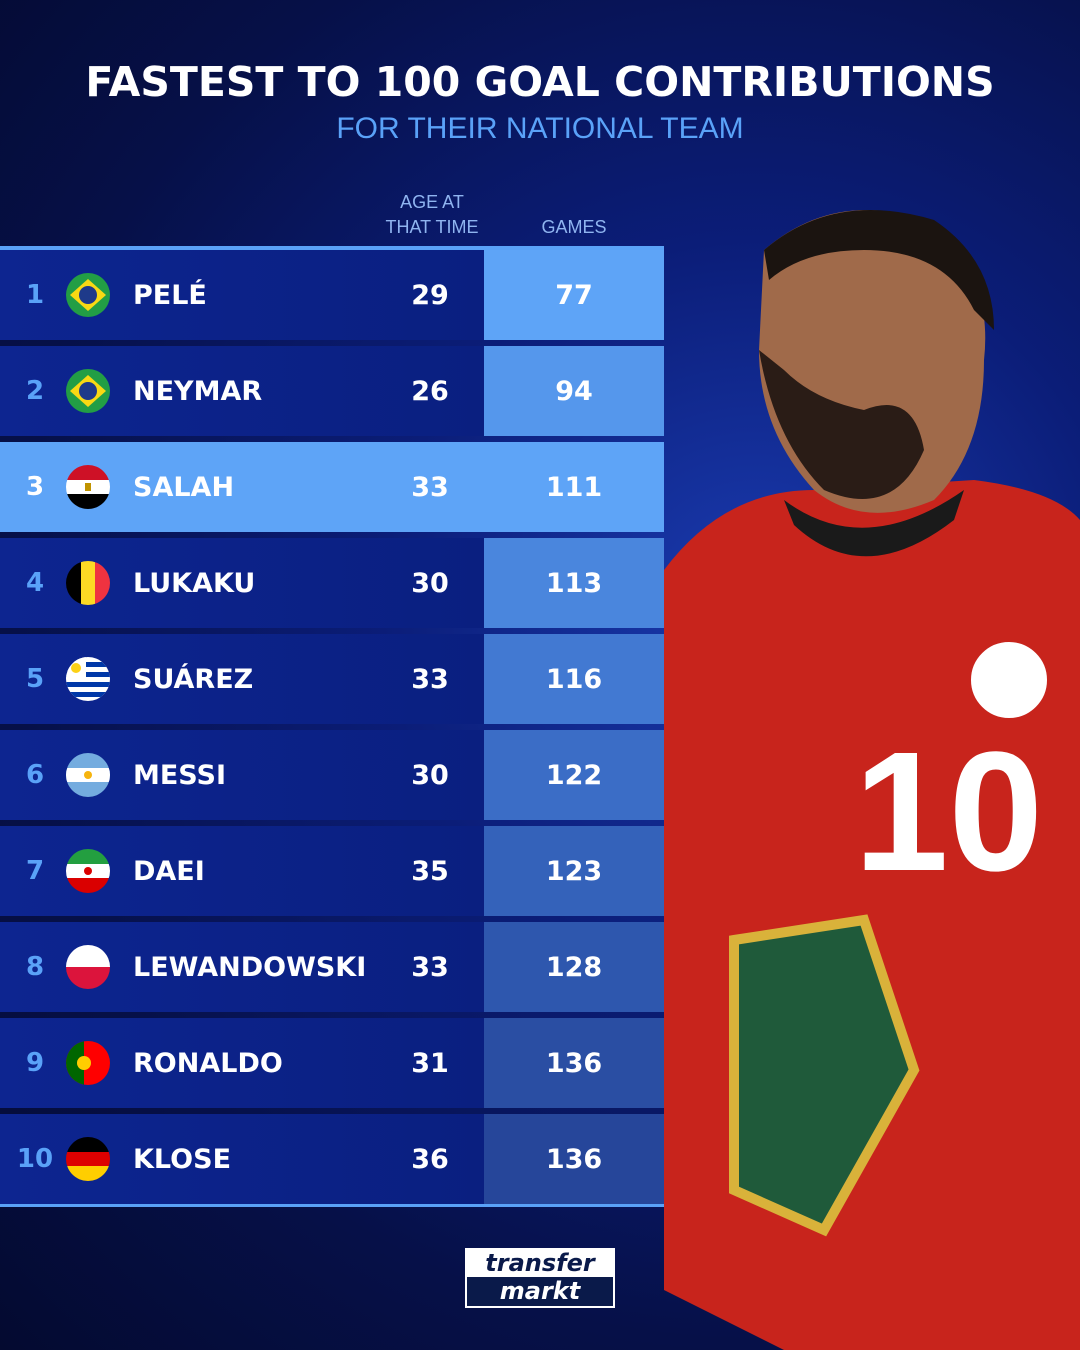 The height and width of the screenshot is (1350, 1080). What do you see at coordinates (574, 967) in the screenshot?
I see `games-value: 128` at bounding box center [574, 967].